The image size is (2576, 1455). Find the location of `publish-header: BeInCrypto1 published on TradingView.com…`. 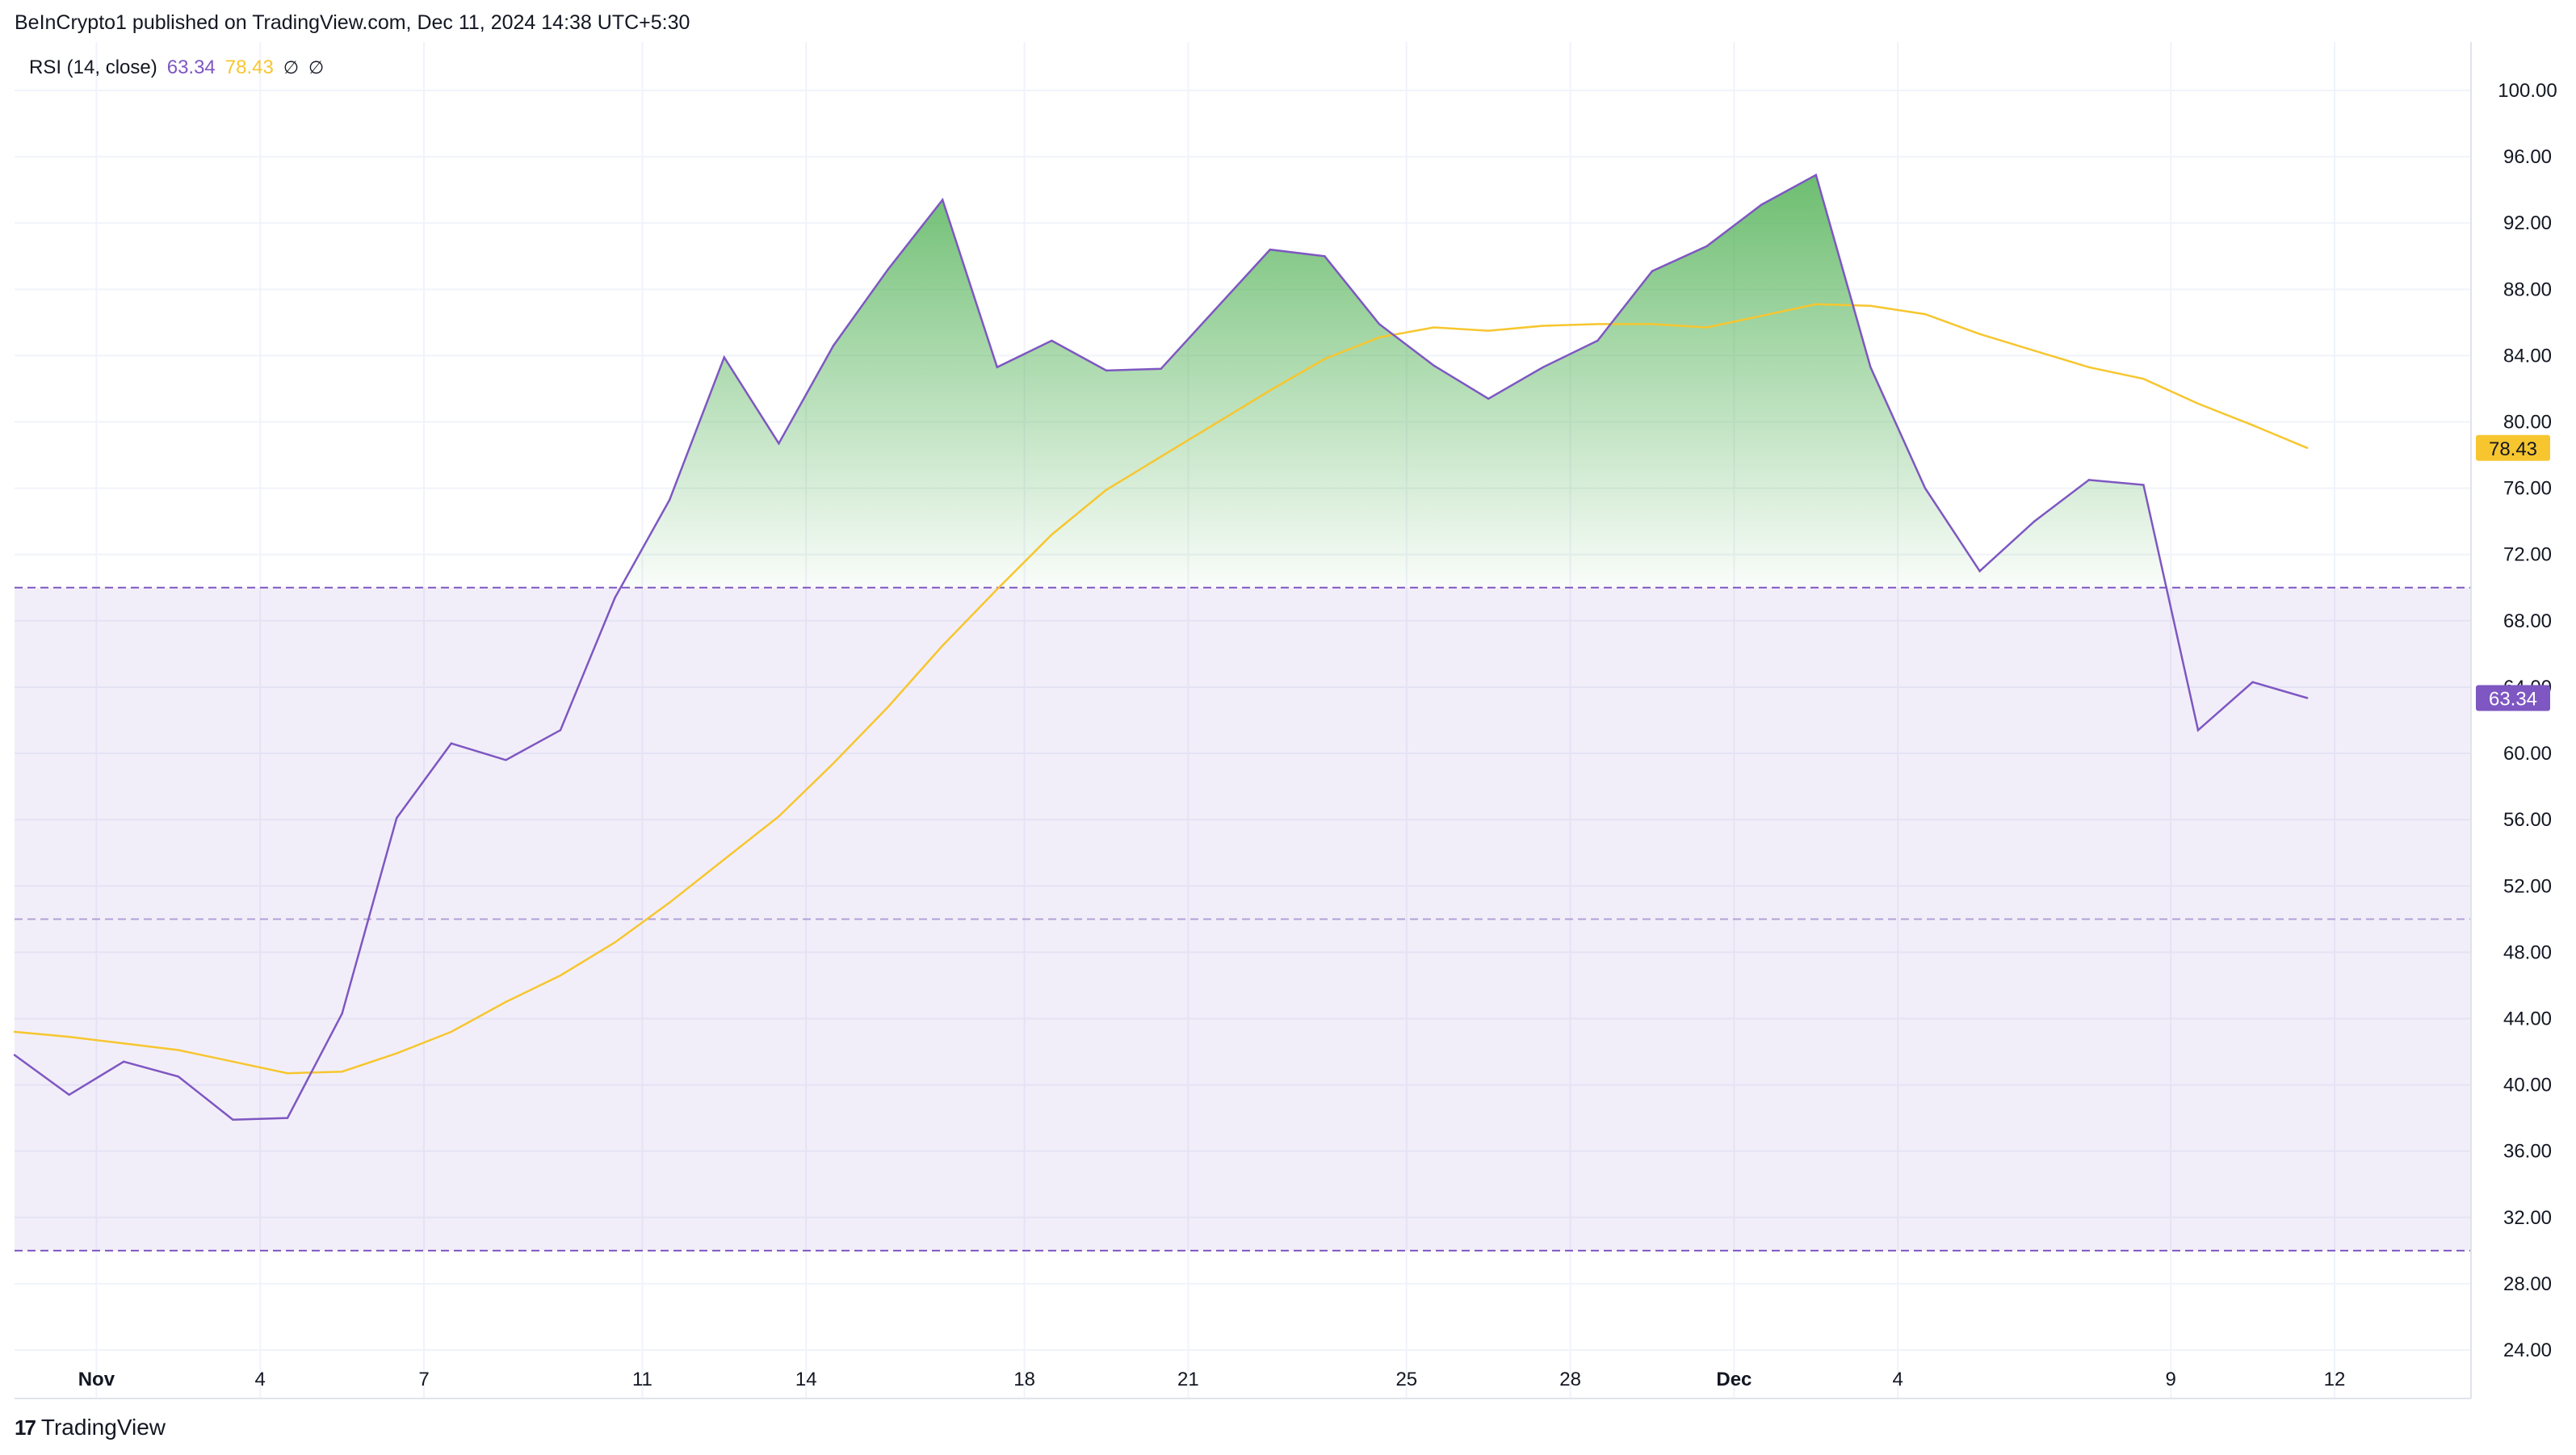

publish-header: BeInCrypto1 published on TradingView.com… is located at coordinates (352, 22).